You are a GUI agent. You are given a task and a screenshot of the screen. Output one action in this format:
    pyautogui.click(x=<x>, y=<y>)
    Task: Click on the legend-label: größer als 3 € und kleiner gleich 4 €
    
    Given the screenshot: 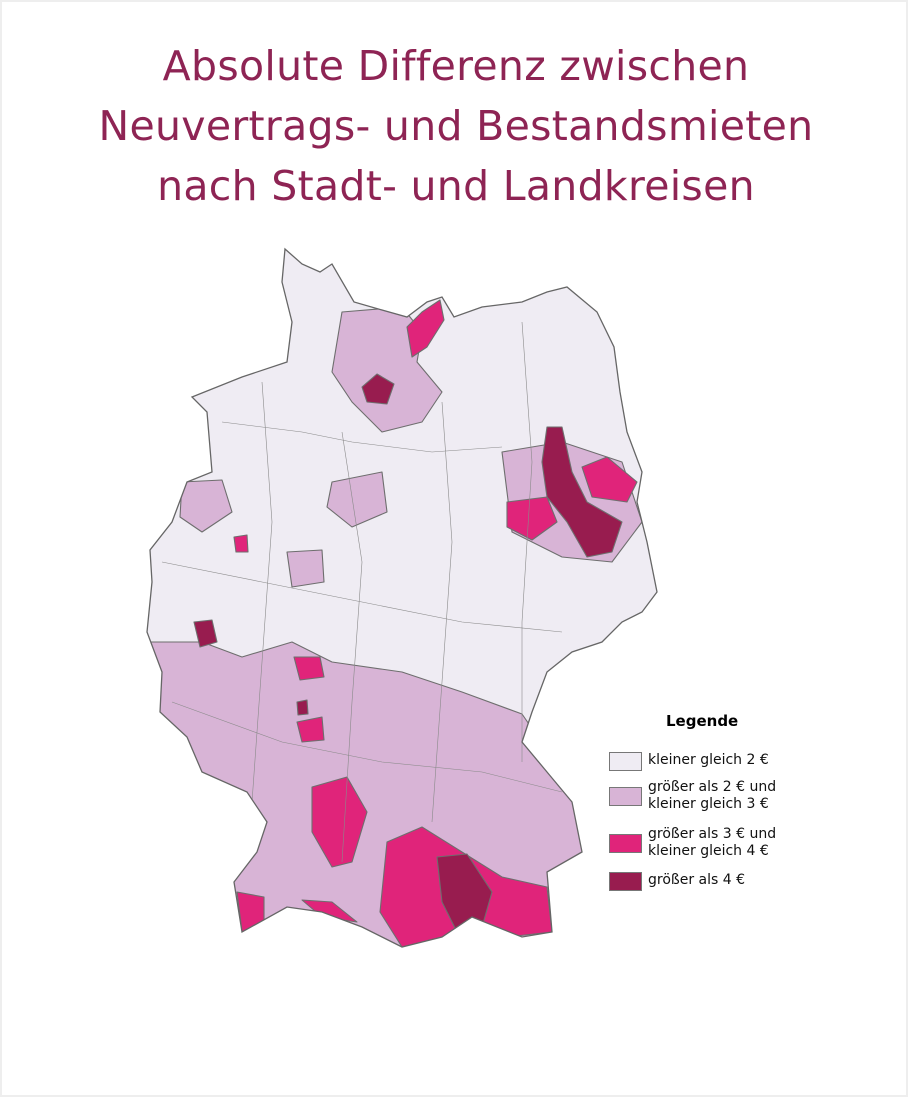 What is the action you would take?
    pyautogui.click(x=712, y=843)
    